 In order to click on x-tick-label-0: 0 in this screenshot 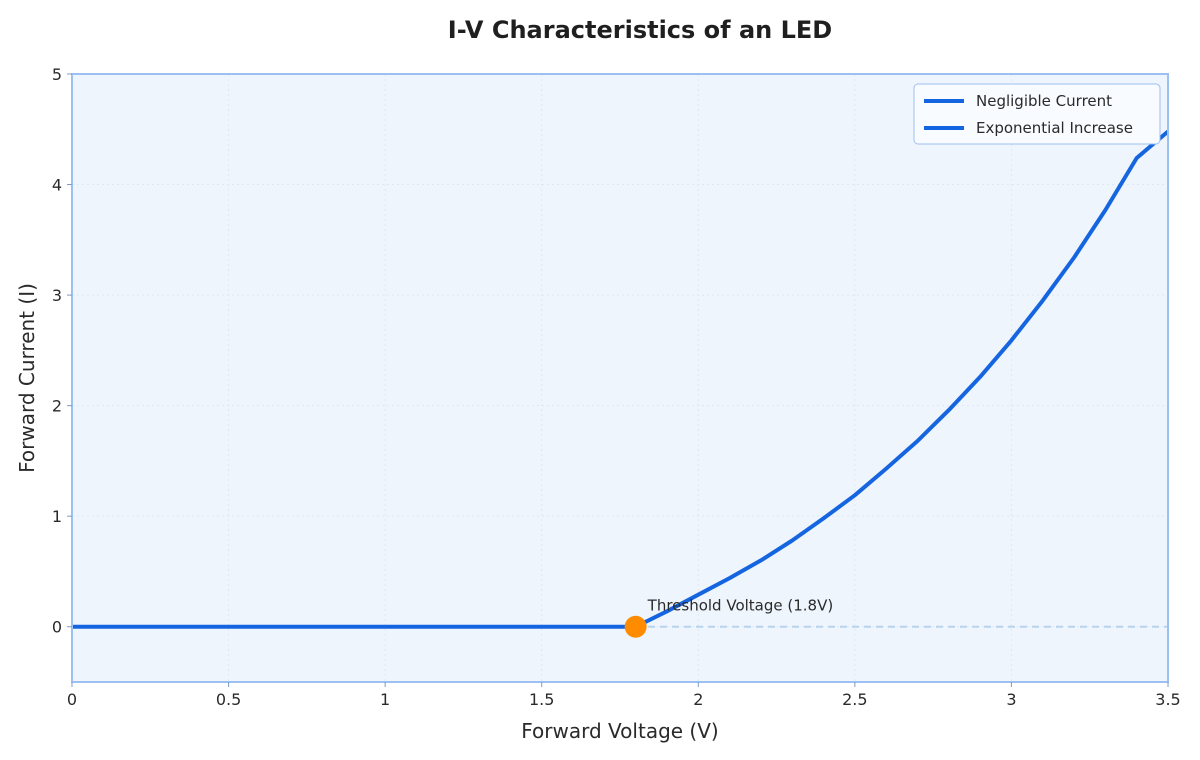, I will do `click(72, 699)`.